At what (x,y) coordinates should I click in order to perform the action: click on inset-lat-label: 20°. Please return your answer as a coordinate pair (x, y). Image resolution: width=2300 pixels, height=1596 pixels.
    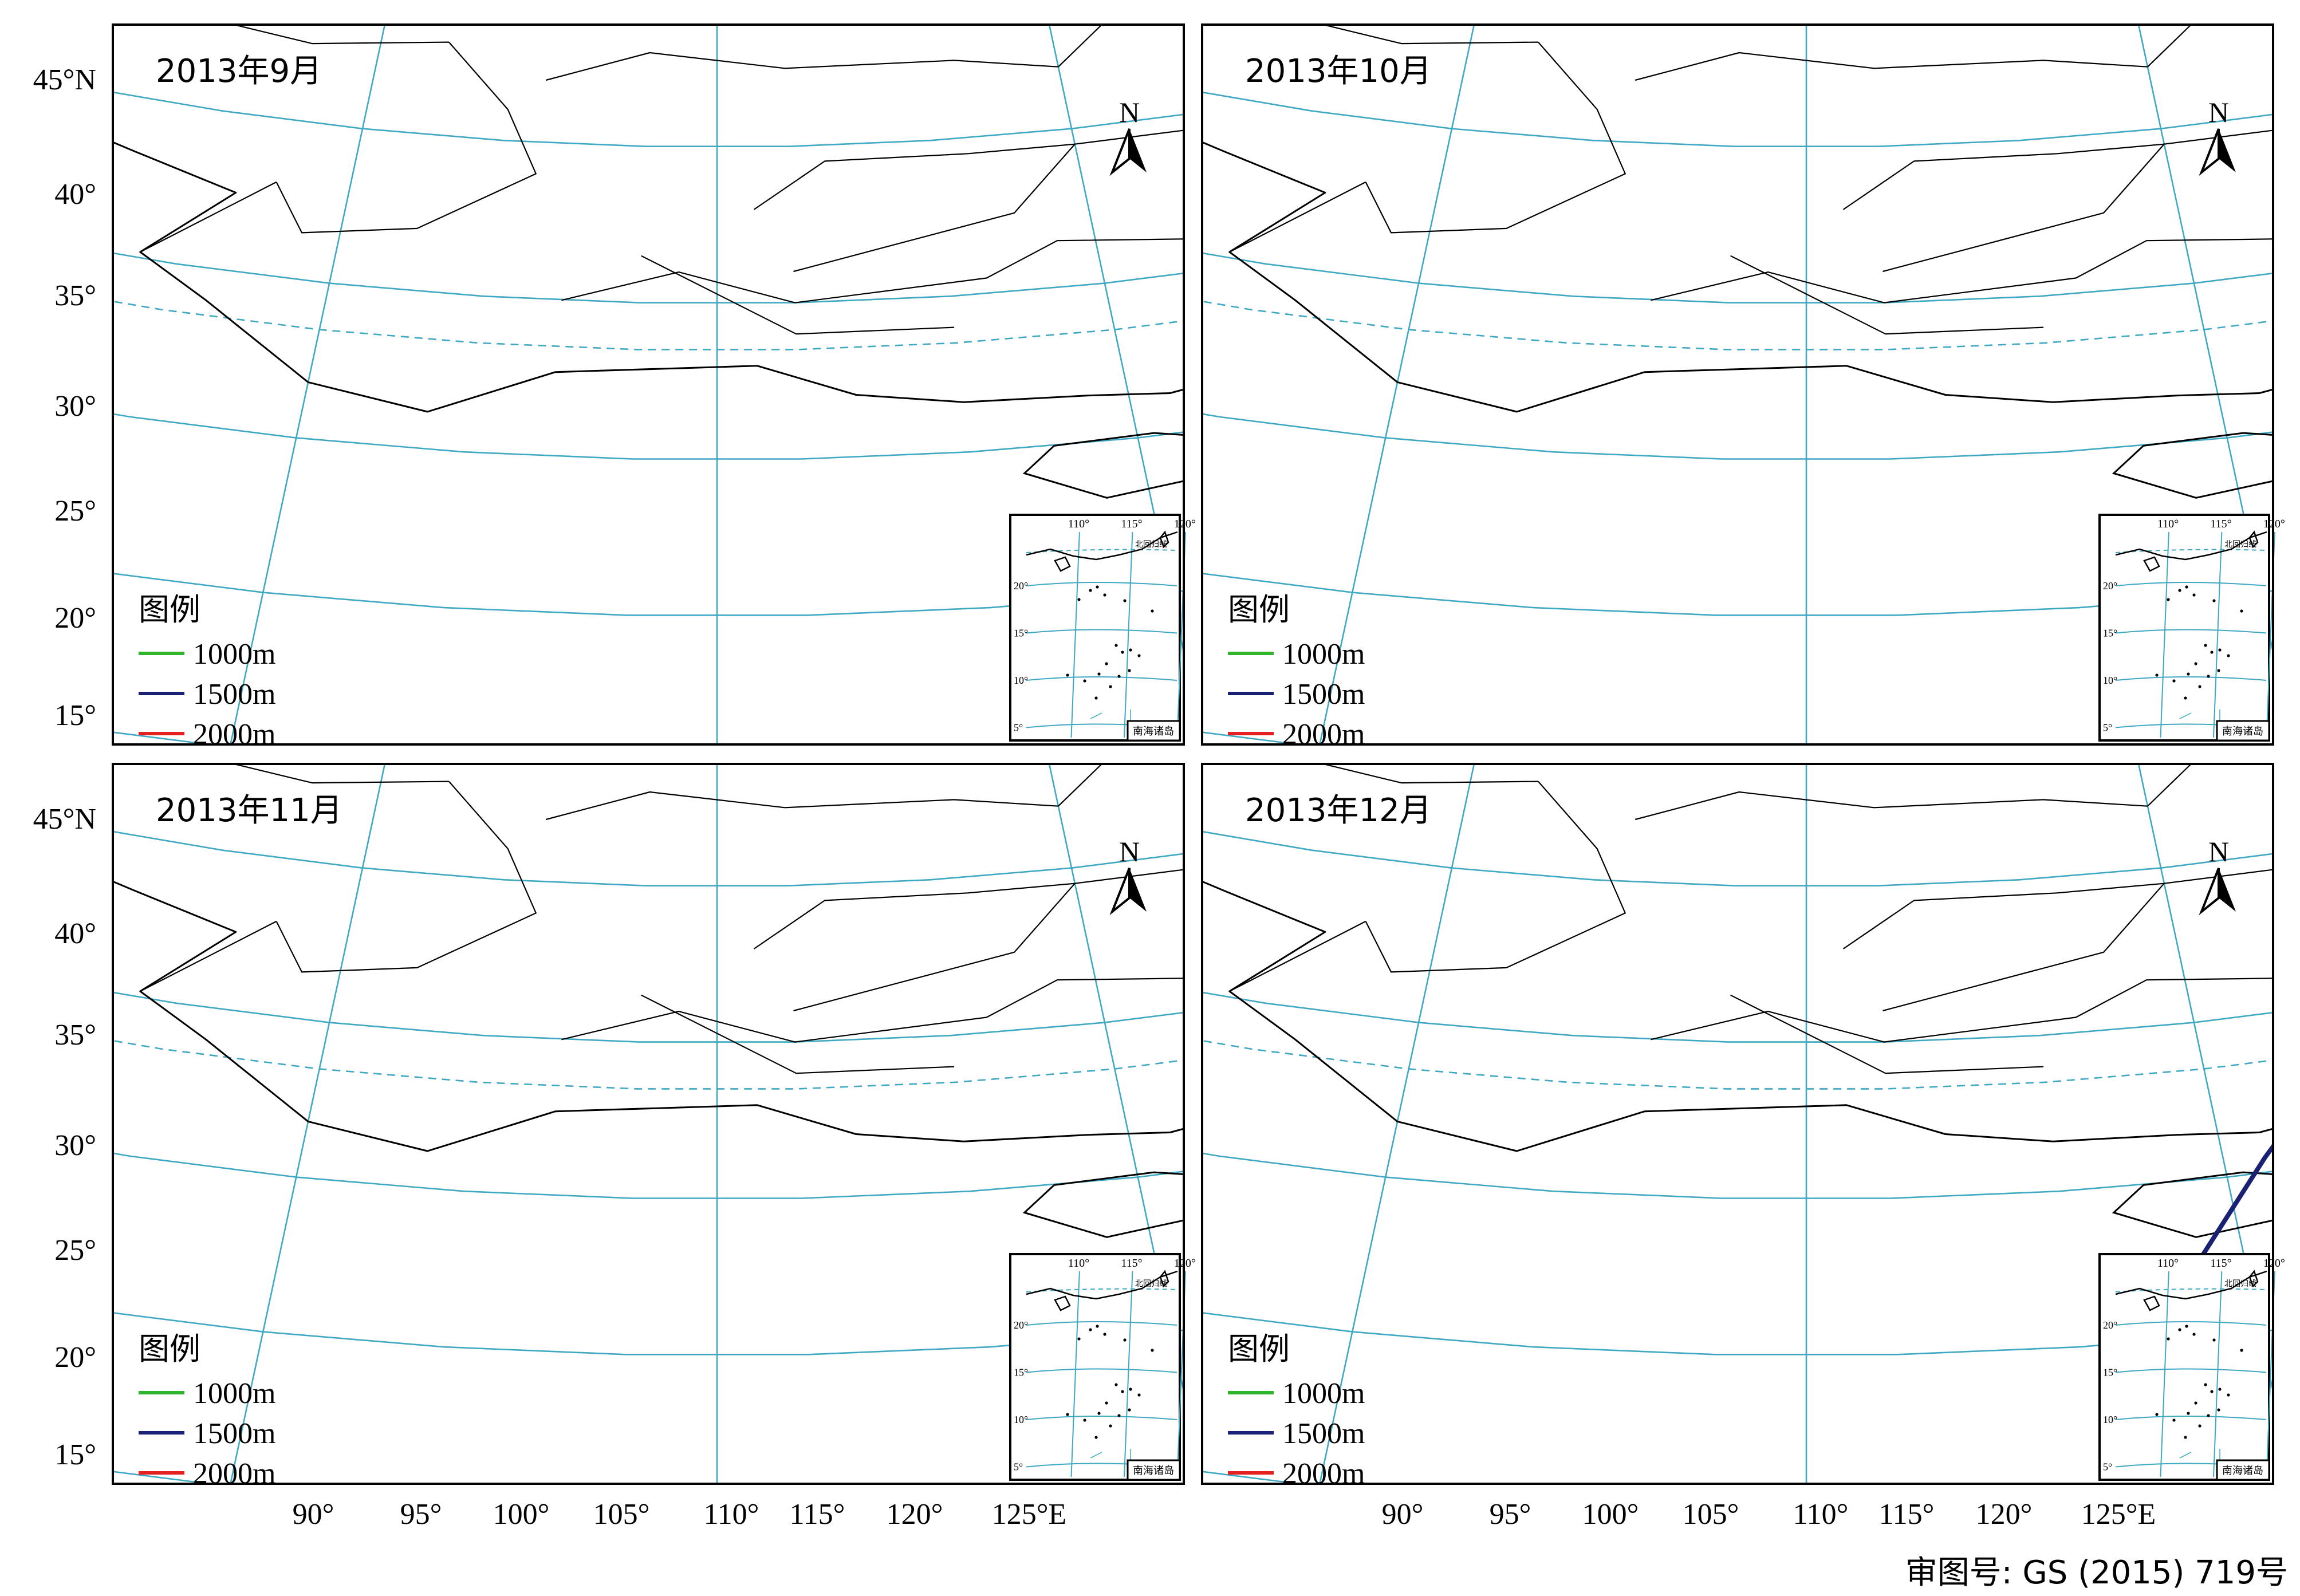
    Looking at the image, I should click on (1021, 1325).